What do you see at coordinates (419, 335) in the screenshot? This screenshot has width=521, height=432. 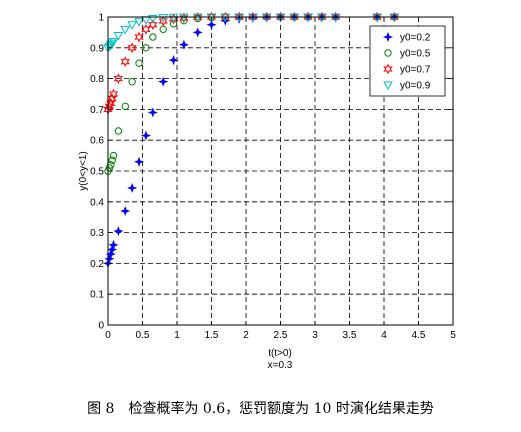 I see `x-tick-label: 4.5` at bounding box center [419, 335].